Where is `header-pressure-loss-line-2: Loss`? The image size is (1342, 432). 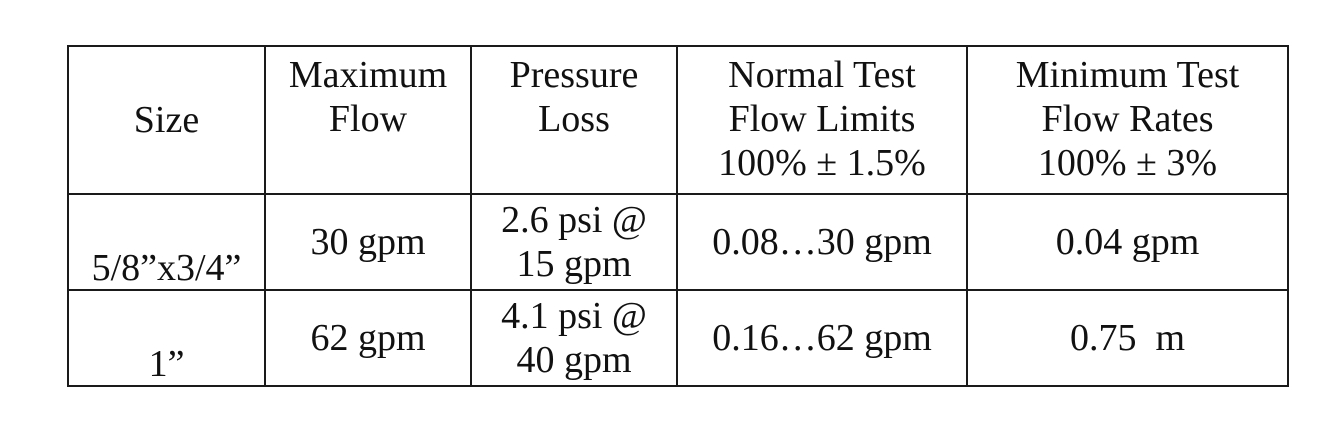 header-pressure-loss-line-2: Loss is located at coordinates (574, 119).